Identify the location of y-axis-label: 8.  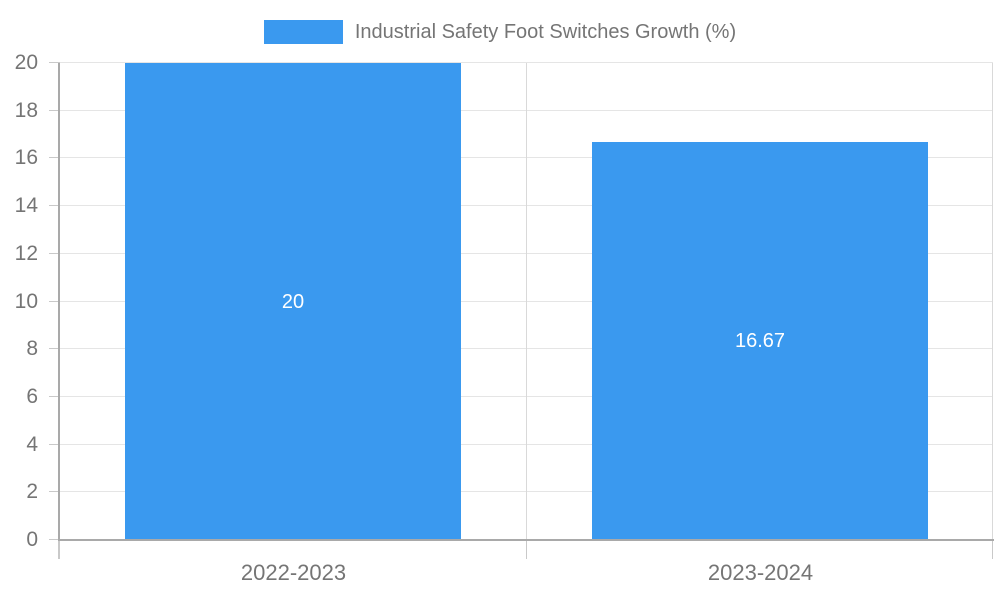
(32, 348).